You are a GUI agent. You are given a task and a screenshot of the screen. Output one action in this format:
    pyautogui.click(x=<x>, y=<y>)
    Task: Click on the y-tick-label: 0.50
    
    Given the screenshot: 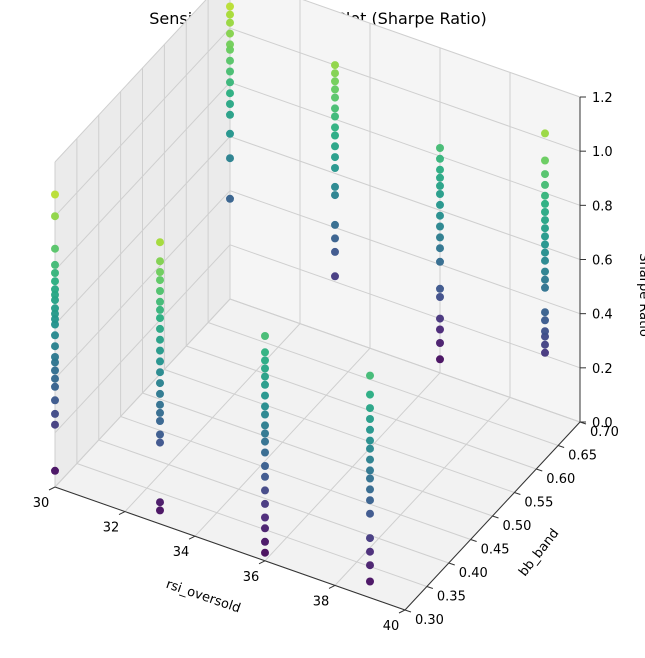 What is the action you would take?
    pyautogui.click(x=517, y=526)
    